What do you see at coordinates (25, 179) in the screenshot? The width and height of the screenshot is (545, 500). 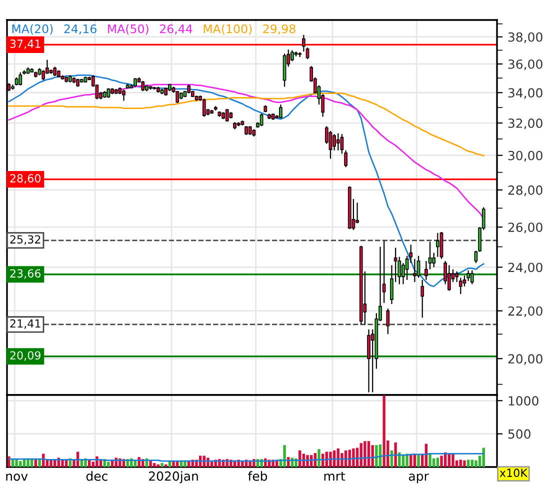 I see `ref-line-label: 28,60` at bounding box center [25, 179].